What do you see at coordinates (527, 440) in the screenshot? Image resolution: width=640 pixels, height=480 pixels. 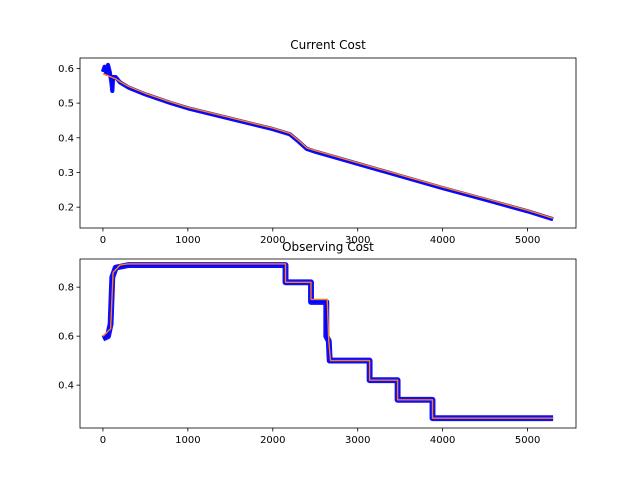 I see `observing-cost-x-tick-label-5: 5000` at bounding box center [527, 440].